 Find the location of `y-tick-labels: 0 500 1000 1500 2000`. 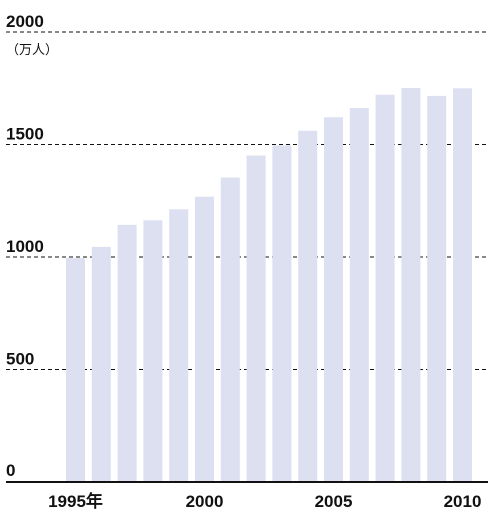

y-tick-labels: 0 500 1000 1500 2000 is located at coordinates (25, 246).